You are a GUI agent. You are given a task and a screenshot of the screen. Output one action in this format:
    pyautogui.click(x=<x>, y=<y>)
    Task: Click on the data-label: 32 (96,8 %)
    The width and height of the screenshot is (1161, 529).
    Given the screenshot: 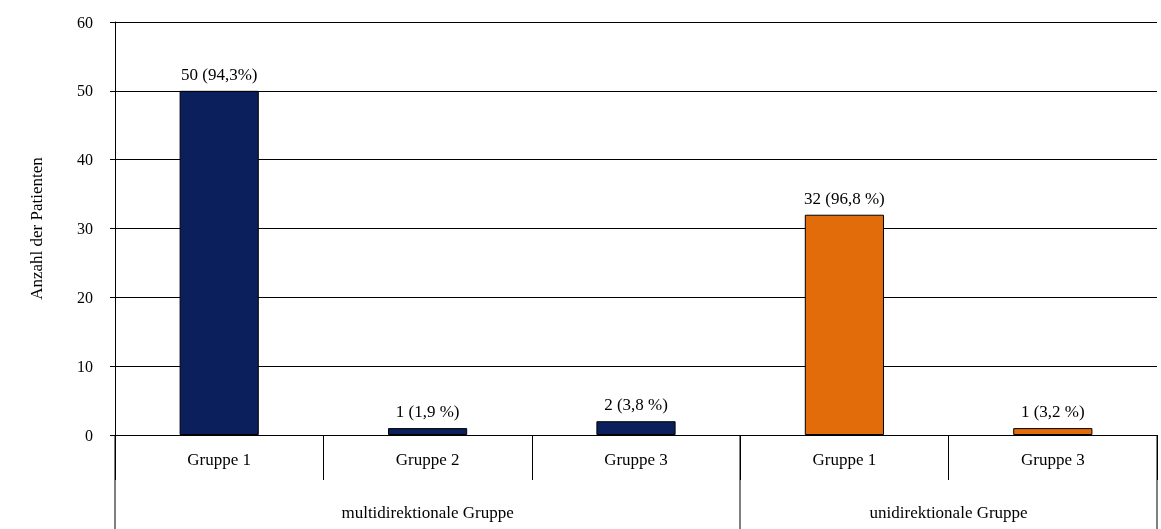 What is the action you would take?
    pyautogui.click(x=844, y=198)
    